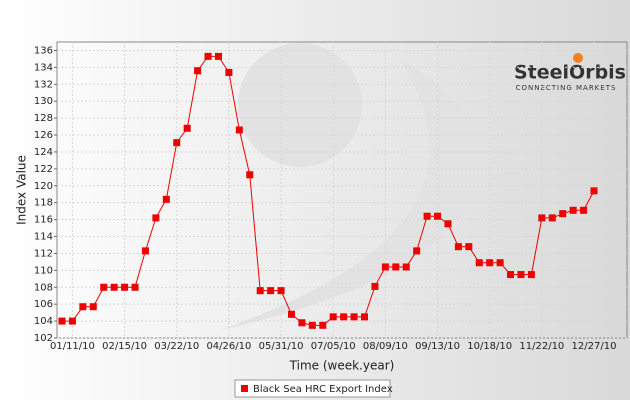  I want to click on x-tick-label: 12/27/10, so click(594, 346).